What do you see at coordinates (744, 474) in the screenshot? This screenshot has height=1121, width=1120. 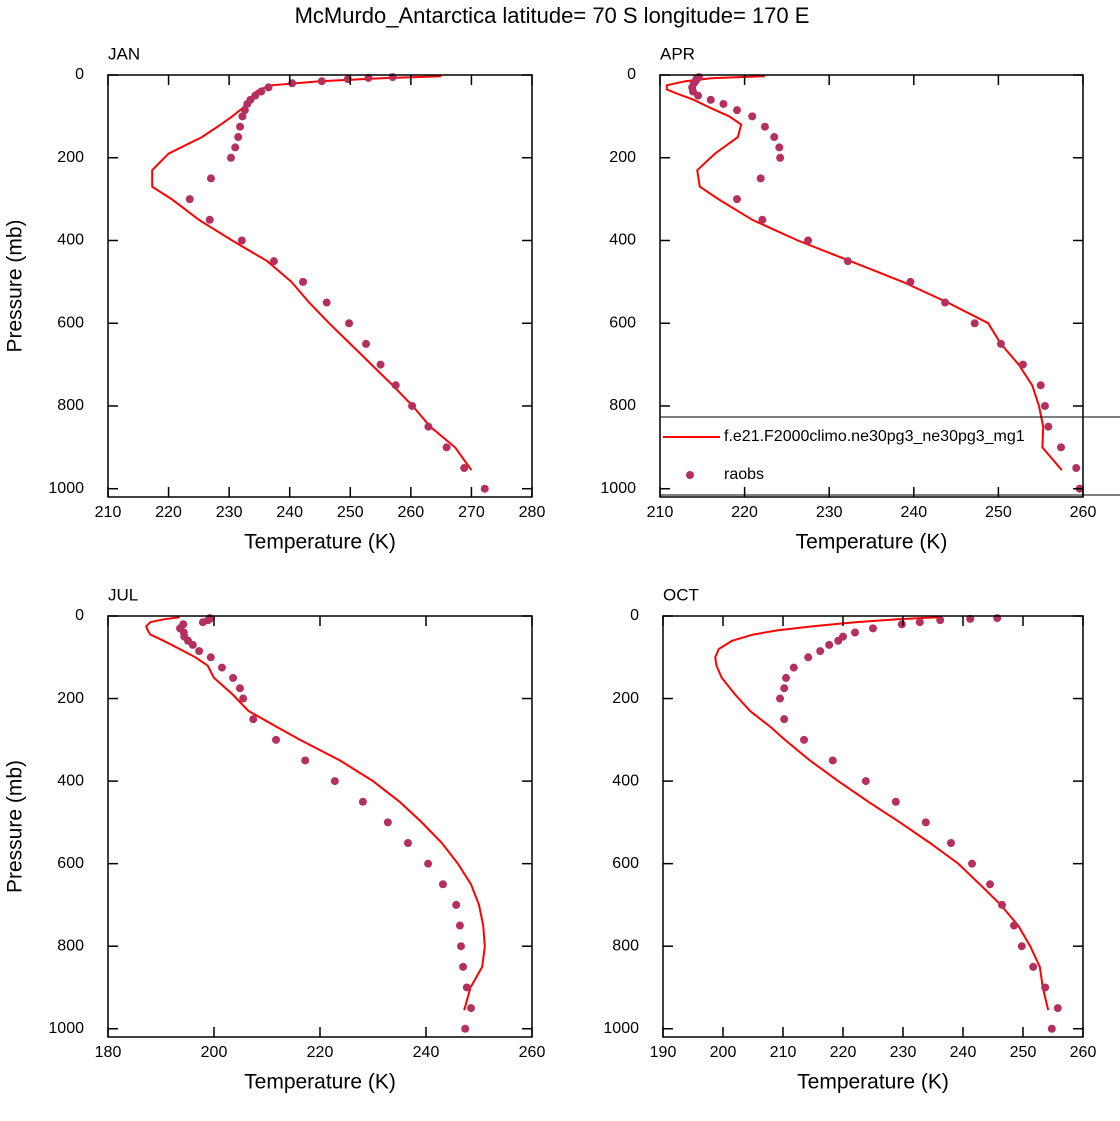 I see `legend-label: raobs` at bounding box center [744, 474].